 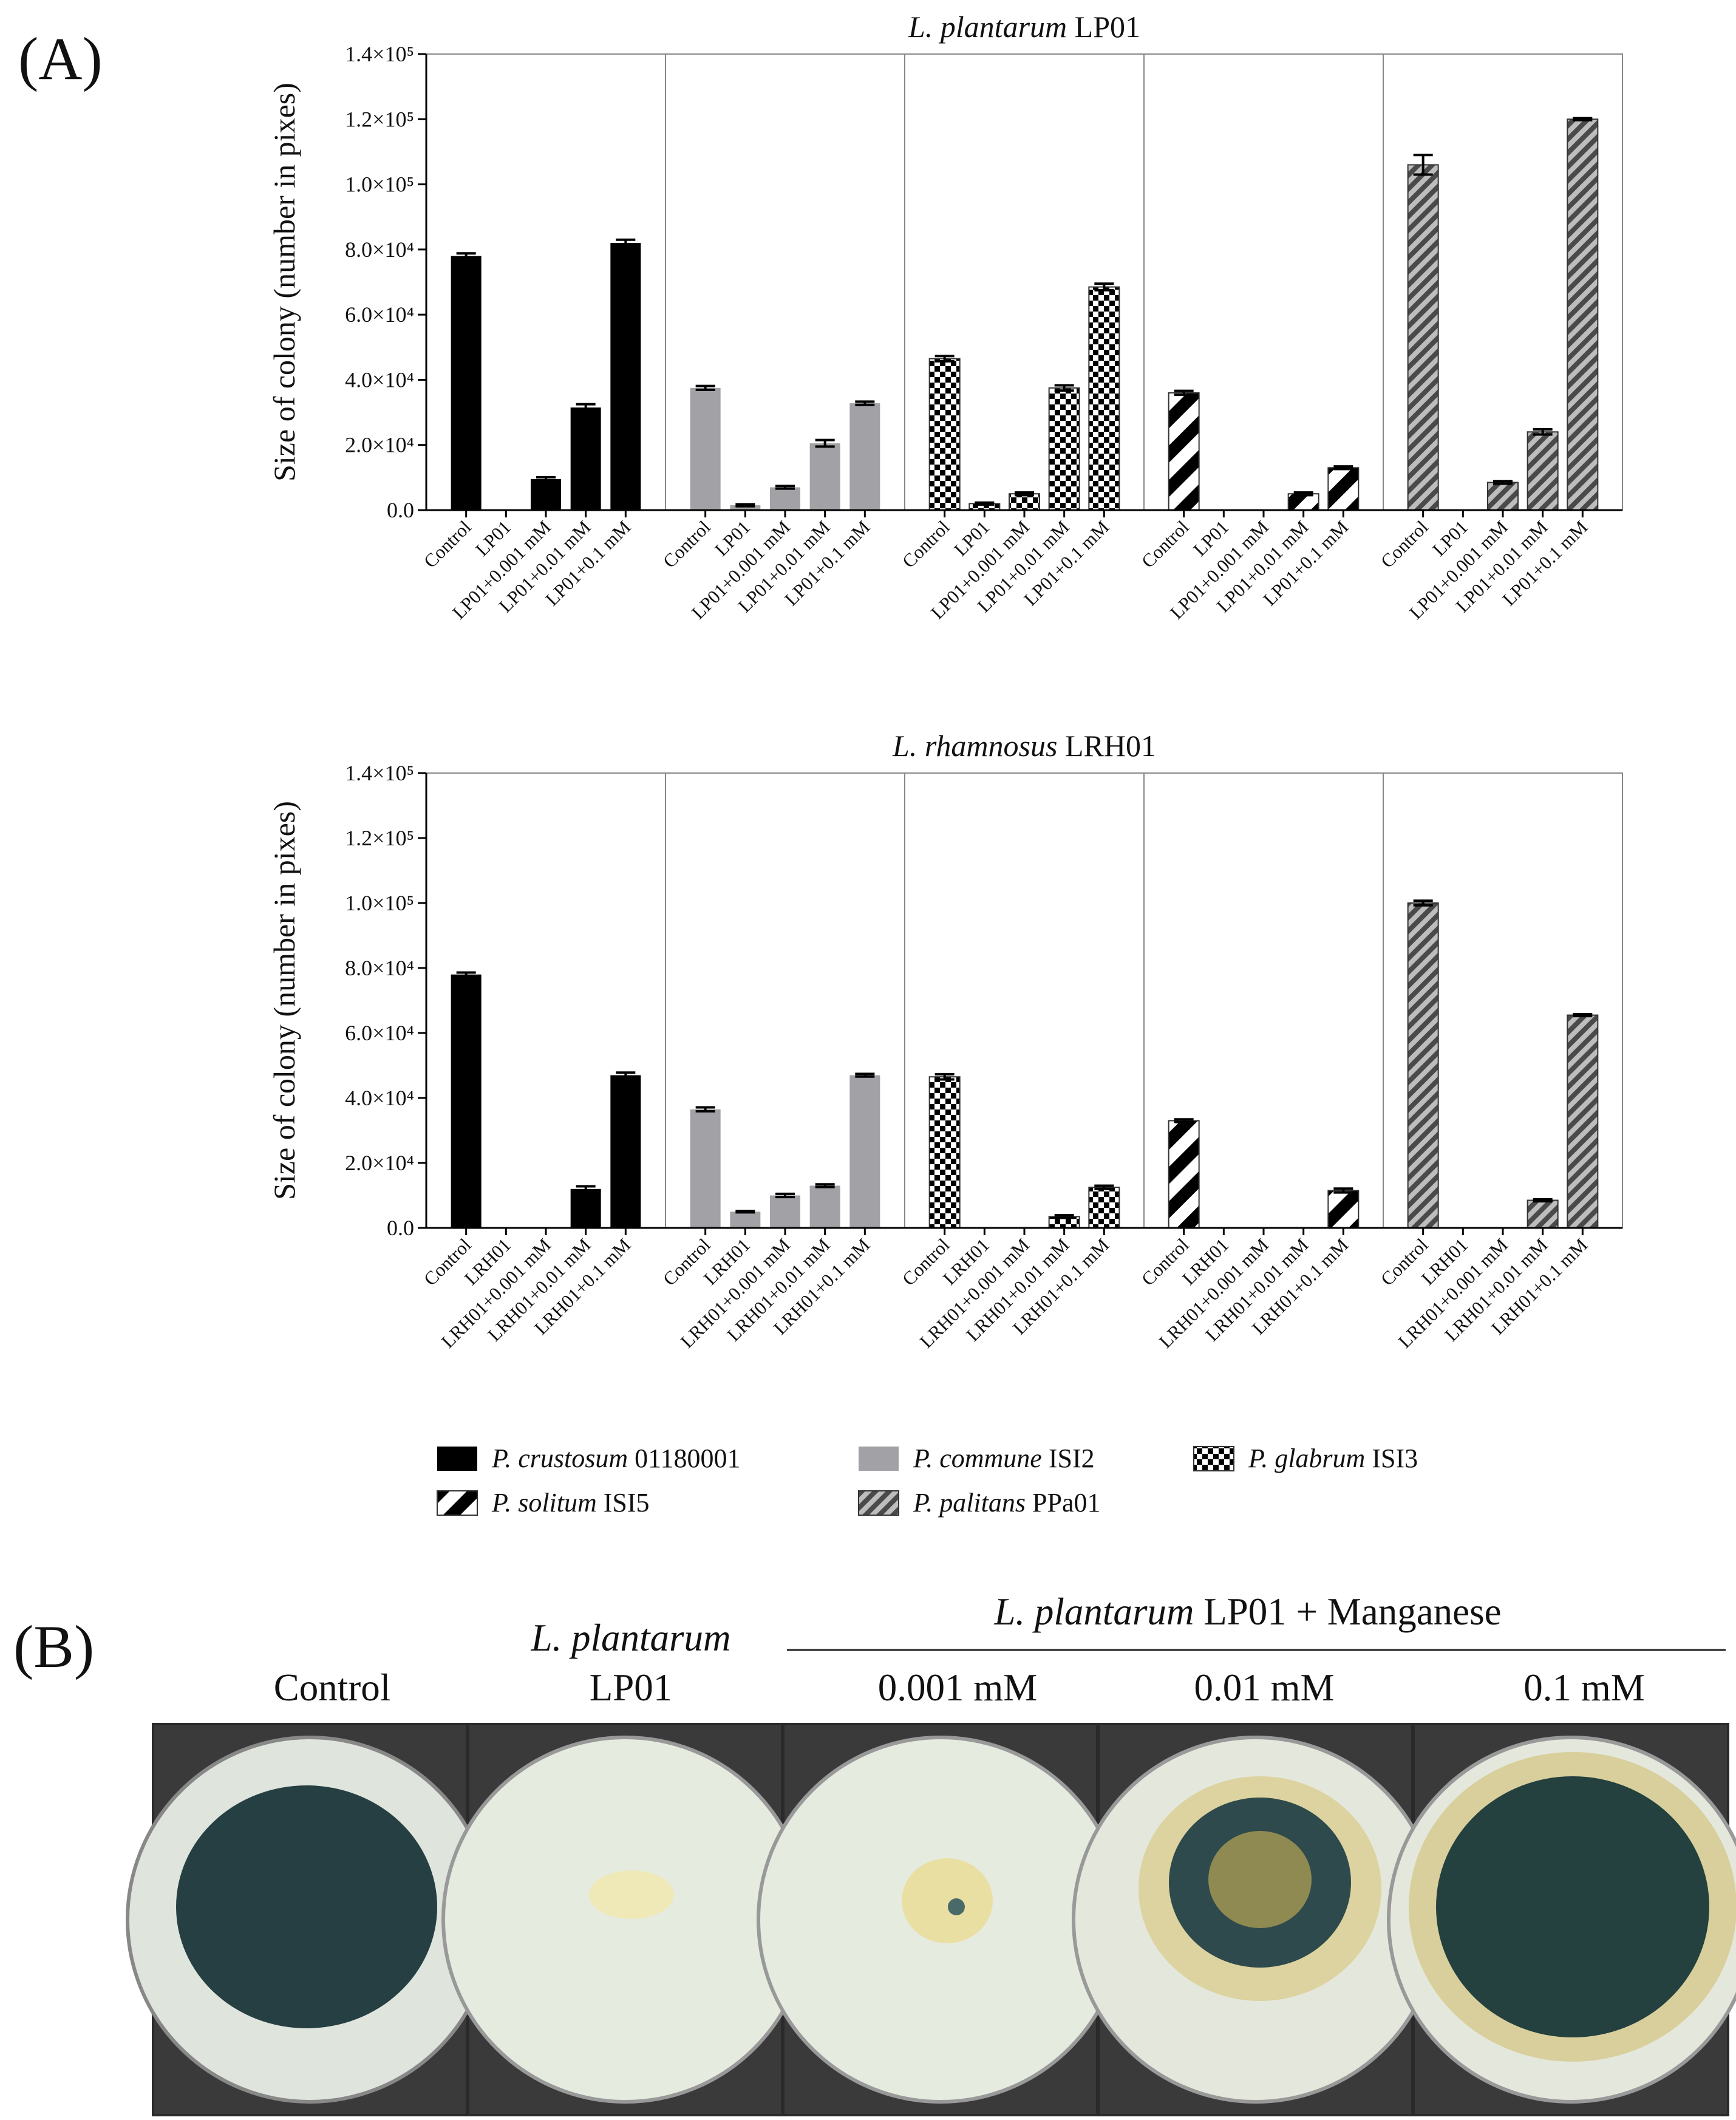 What do you see at coordinates (956, 1906) in the screenshot?
I see `colony-core` at bounding box center [956, 1906].